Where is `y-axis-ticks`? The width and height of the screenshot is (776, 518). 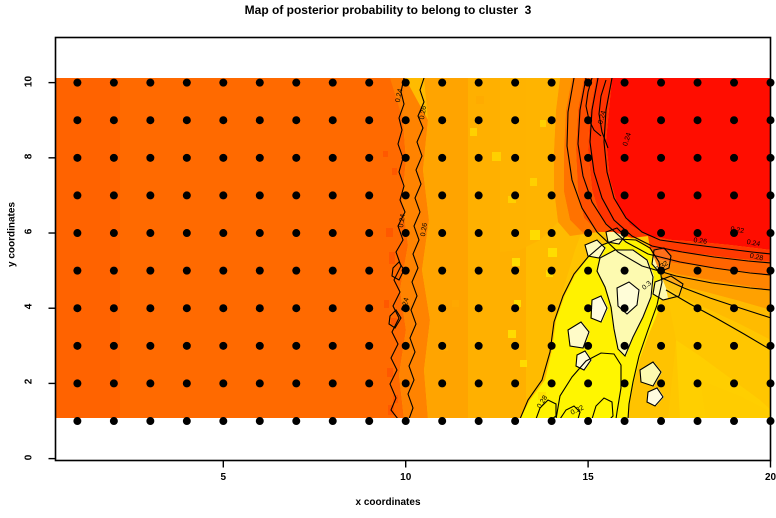 y-axis-ticks is located at coordinates (52, 270).